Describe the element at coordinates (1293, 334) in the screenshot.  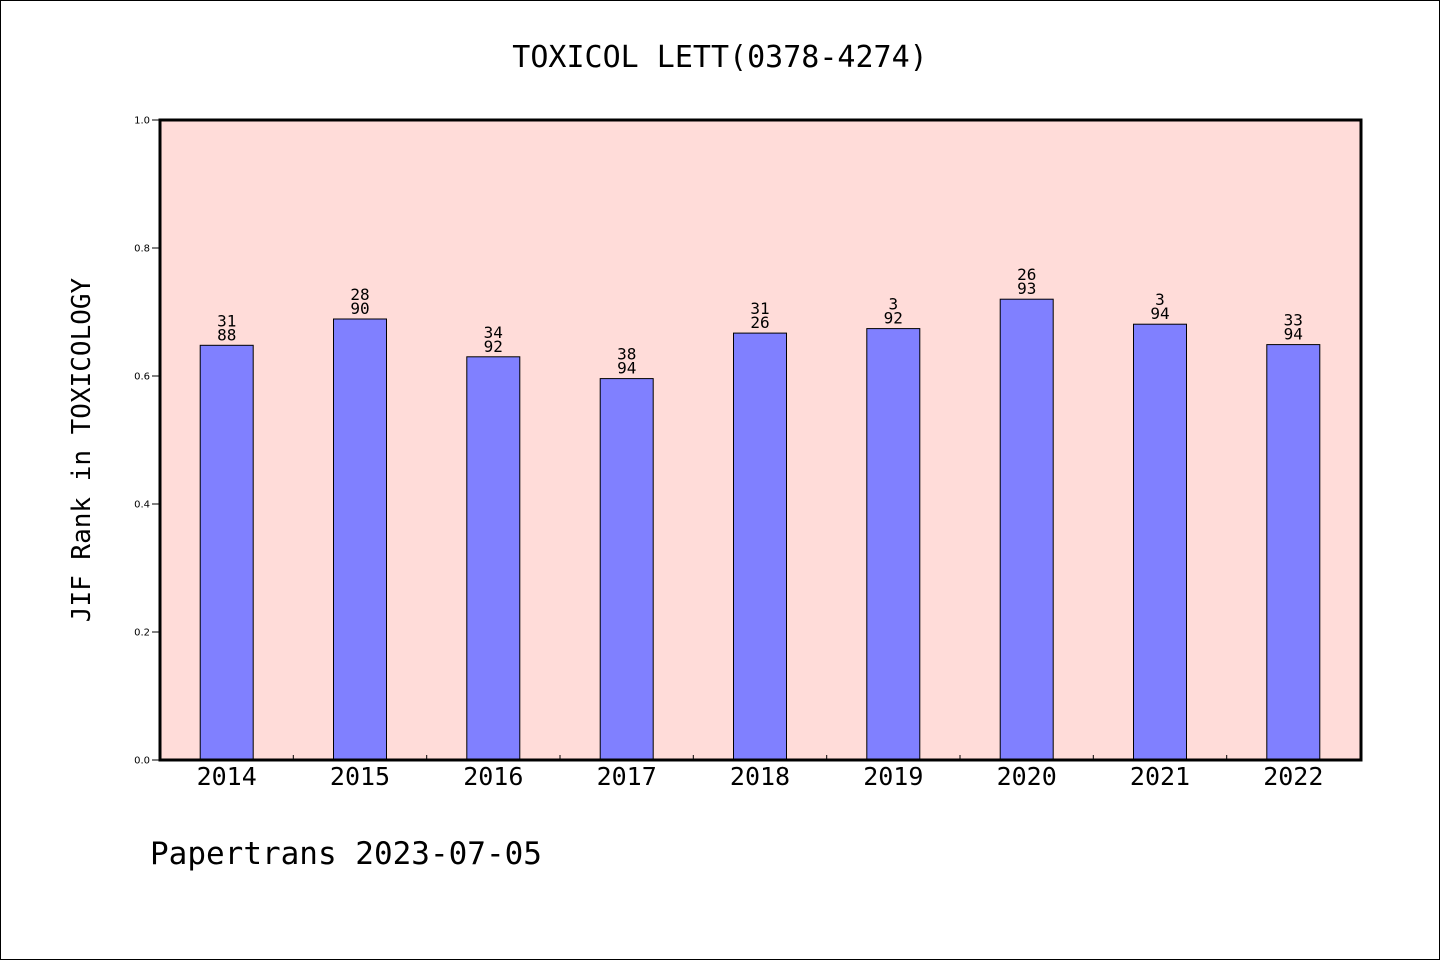
I see `bar-label-total-2022: 94` at that location.